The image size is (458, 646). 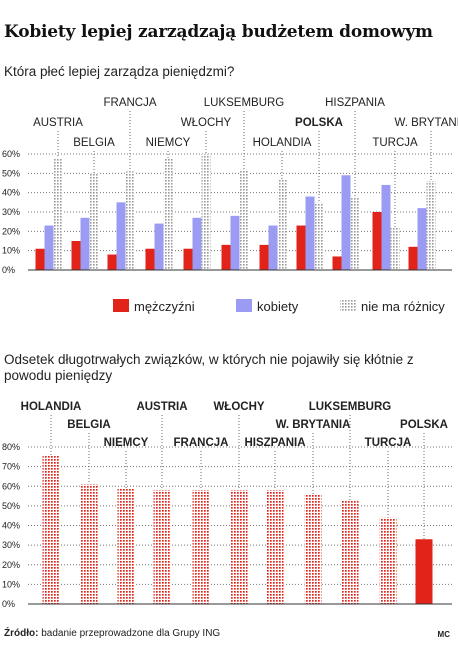 I want to click on source-text: badanie przeprowadzone dla Grupy ING, so click(x=131, y=633).